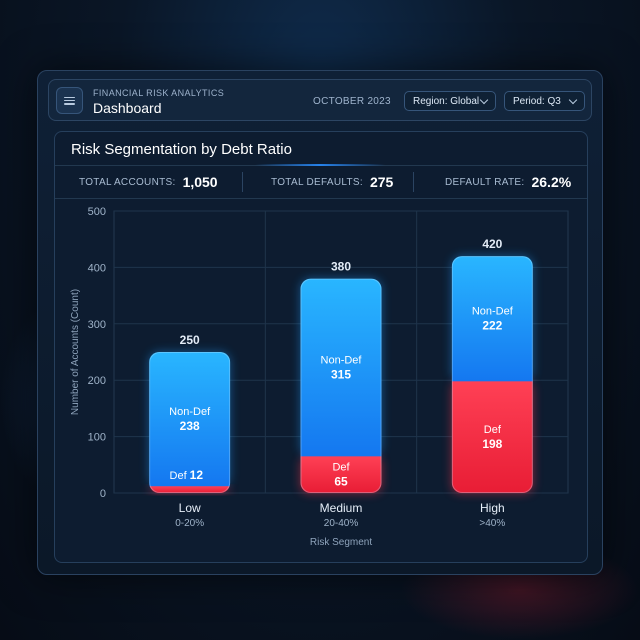 The image size is (640, 640). I want to click on app-subtitle: FINANCIAL RISK ANALYTICS, so click(159, 93).